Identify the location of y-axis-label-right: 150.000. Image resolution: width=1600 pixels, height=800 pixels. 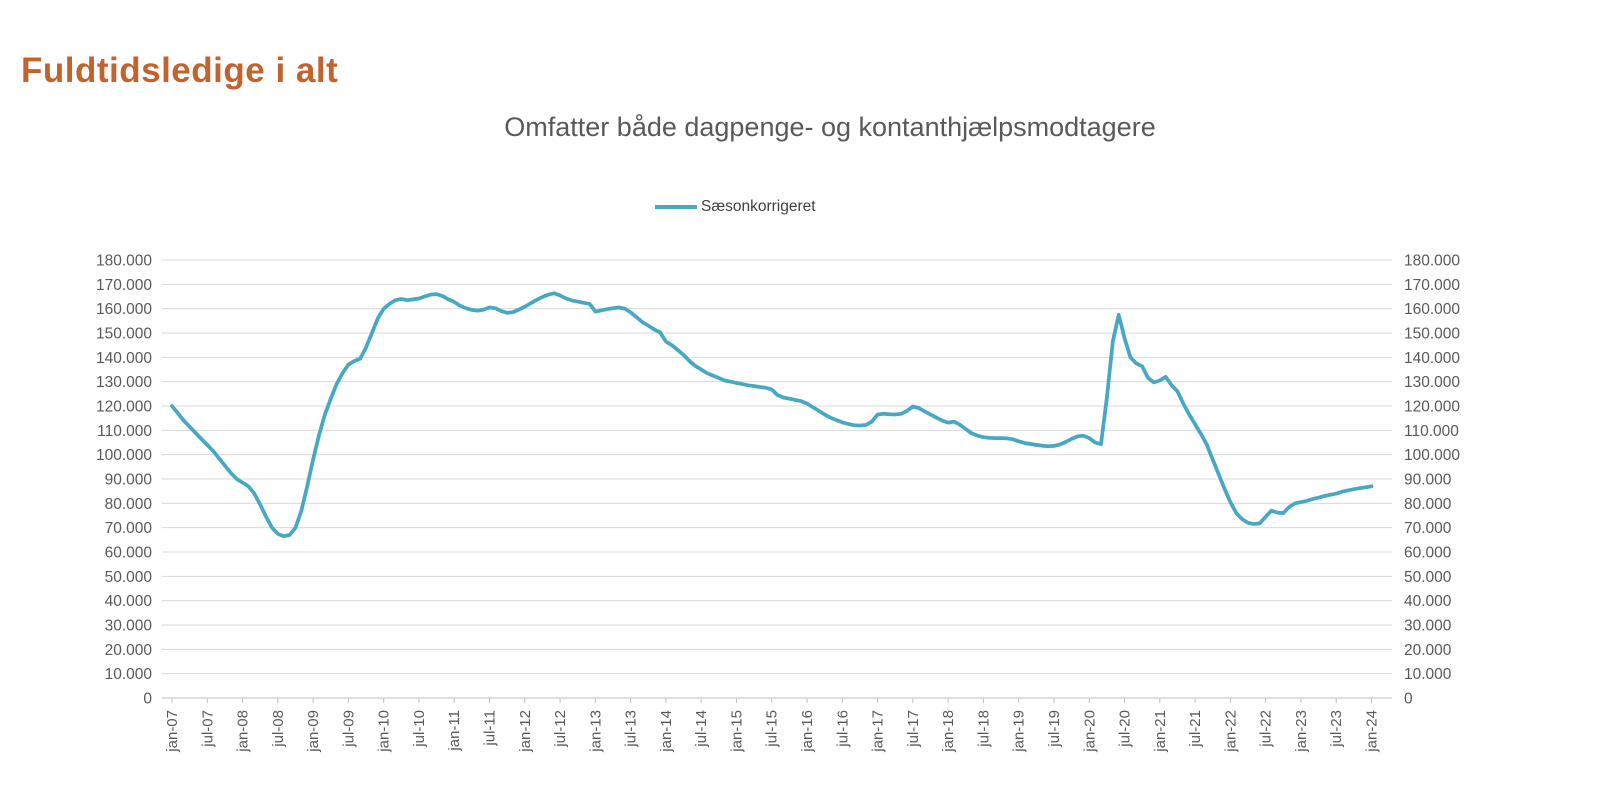
(1432, 334).